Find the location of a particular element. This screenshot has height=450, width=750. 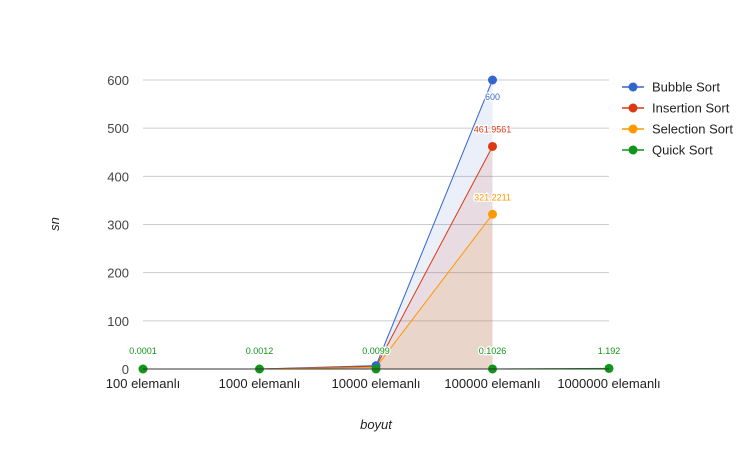

y-tick-label: 500 is located at coordinates (118, 128).